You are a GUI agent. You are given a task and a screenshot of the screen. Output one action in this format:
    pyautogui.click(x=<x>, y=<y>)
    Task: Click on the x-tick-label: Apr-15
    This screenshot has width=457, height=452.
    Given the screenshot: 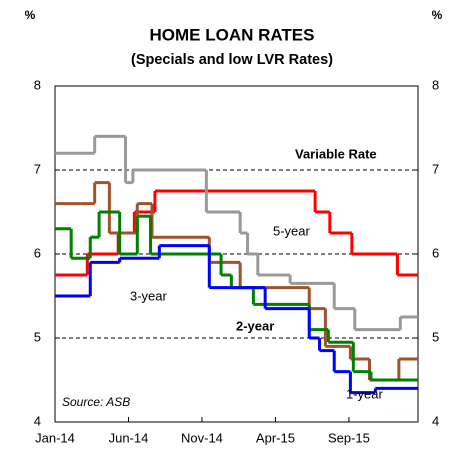 What is the action you would take?
    pyautogui.click(x=275, y=437)
    